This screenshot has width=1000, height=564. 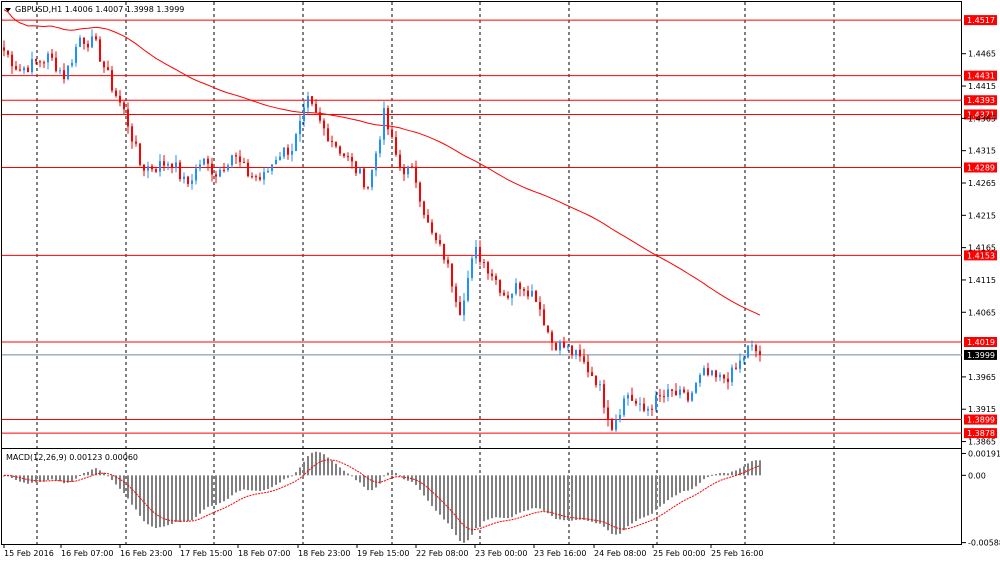 I want to click on macd-tick-label: 0.00, so click(x=977, y=475).